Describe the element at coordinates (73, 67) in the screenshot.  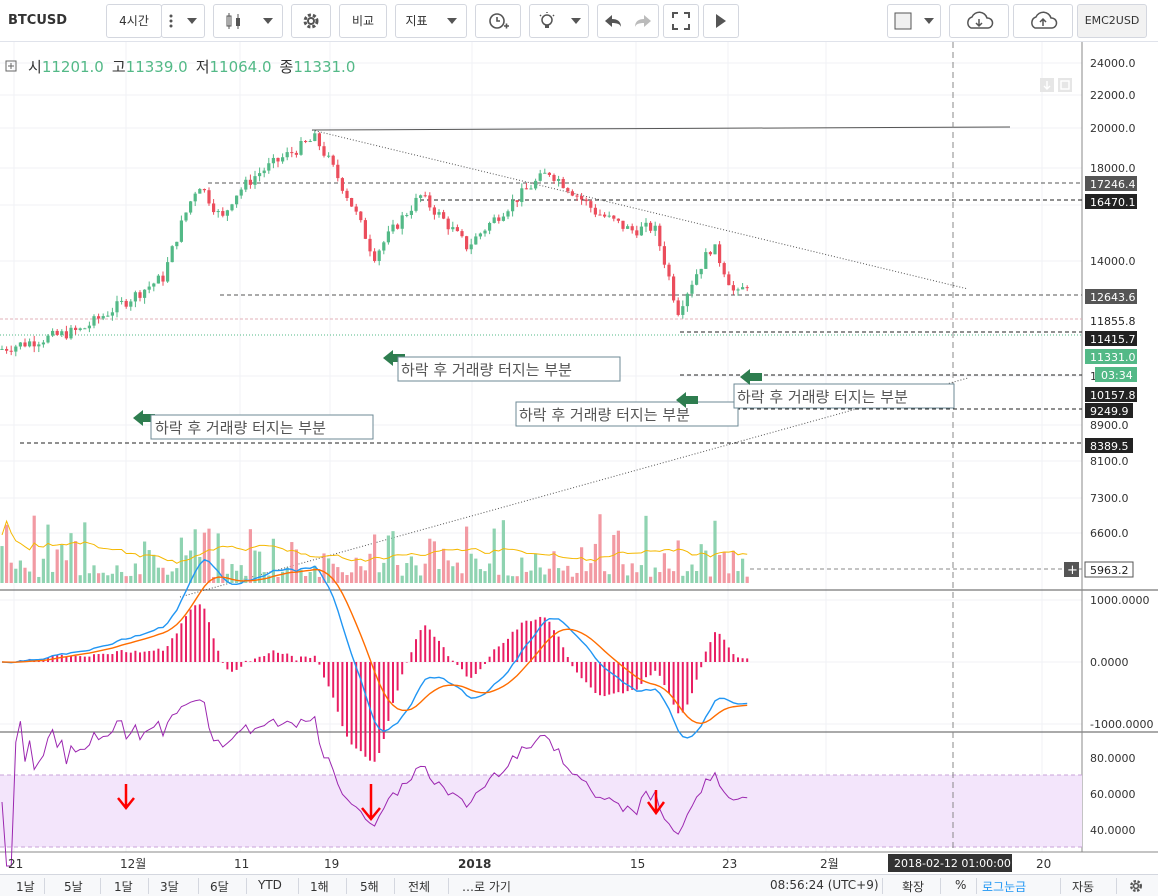
I see `open-value: 11201.0` at that location.